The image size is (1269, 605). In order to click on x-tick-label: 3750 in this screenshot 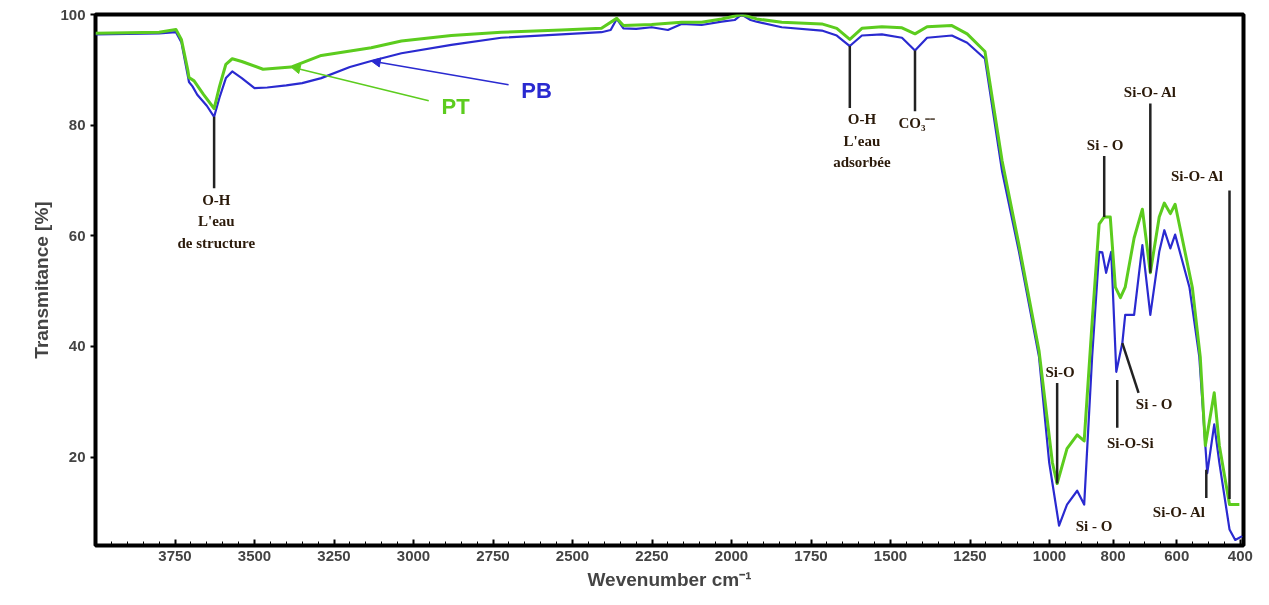, I will do `click(175, 555)`.